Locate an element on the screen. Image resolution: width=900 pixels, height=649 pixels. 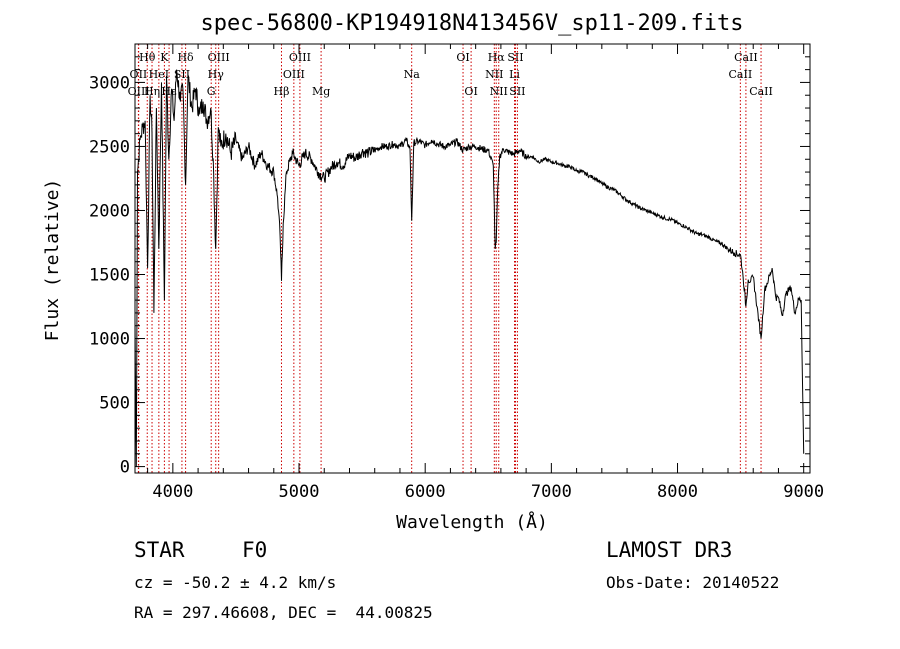
x-tick-label-2: 6000 is located at coordinates (425, 492).